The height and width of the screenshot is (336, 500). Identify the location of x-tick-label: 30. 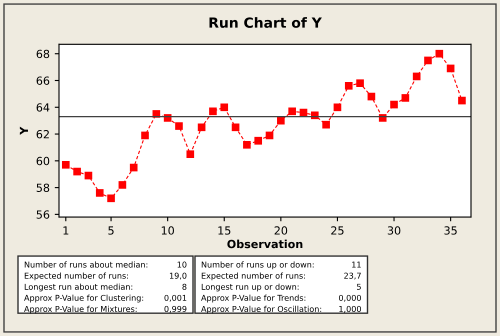
(394, 230).